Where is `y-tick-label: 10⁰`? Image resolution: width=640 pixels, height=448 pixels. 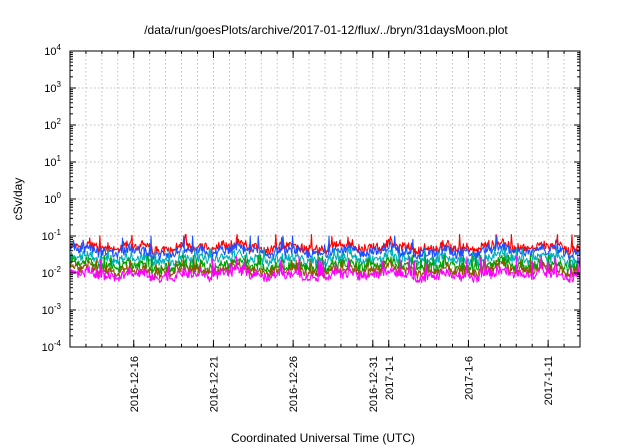 y-tick-label: 10⁰ is located at coordinates (52, 198).